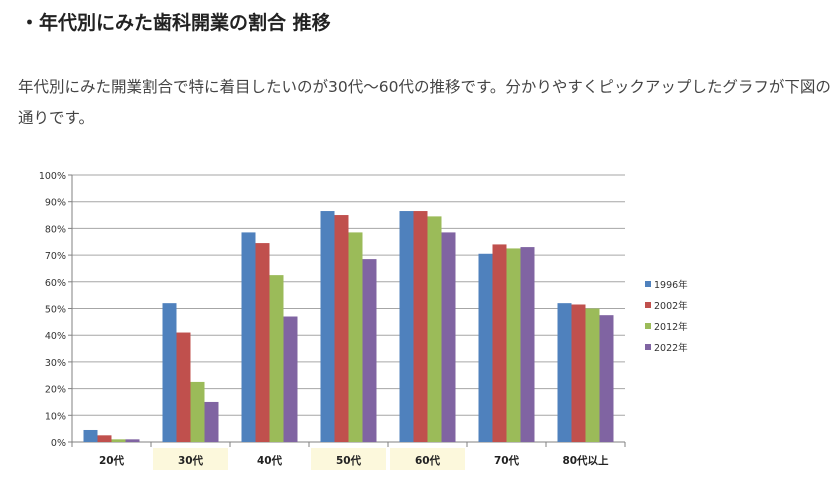 The image size is (839, 493). Describe the element at coordinates (55, 203) in the screenshot. I see `y-tick-label: 90%` at that location.